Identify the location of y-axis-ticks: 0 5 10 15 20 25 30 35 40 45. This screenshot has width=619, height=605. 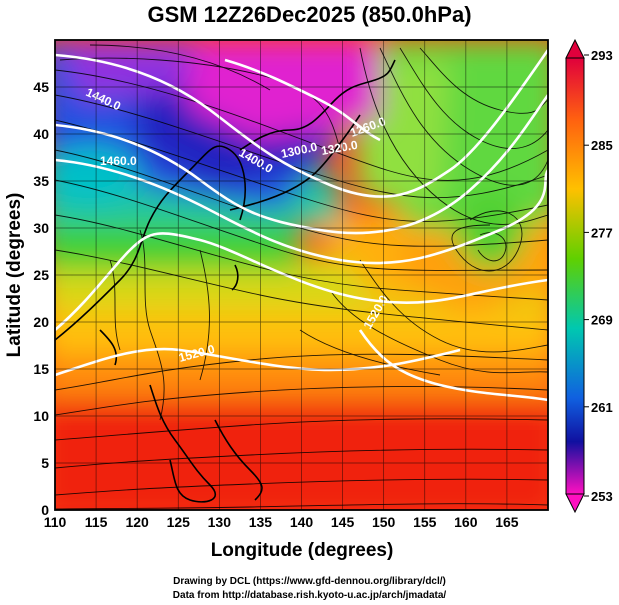
(41, 298).